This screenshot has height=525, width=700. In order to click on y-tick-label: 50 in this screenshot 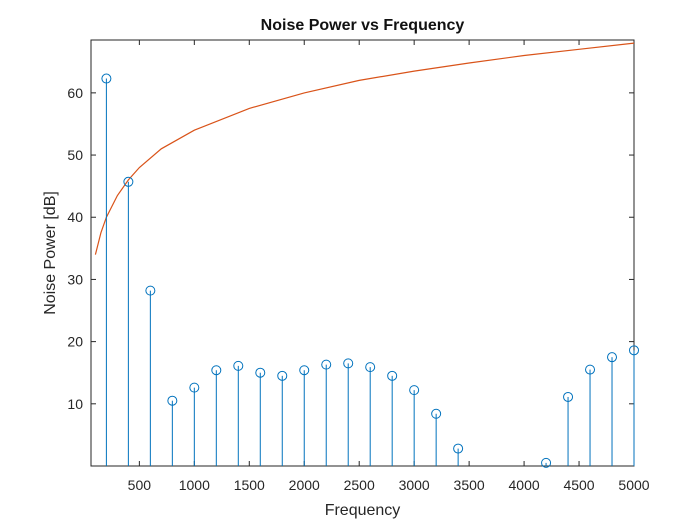, I will do `click(75, 155)`.